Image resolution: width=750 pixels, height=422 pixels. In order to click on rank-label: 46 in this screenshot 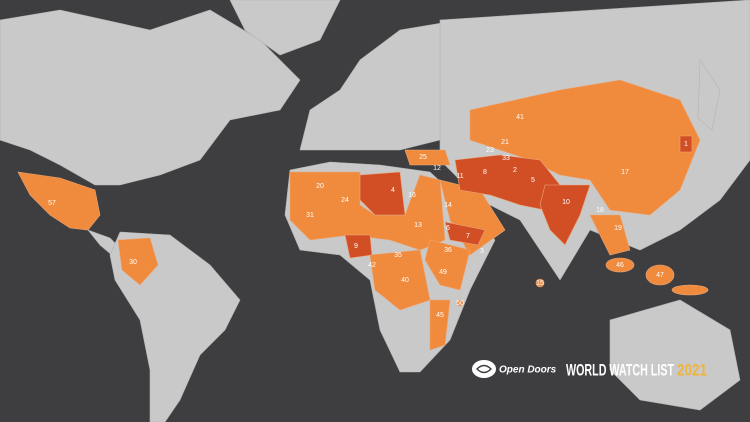, I will do `click(620, 265)`.